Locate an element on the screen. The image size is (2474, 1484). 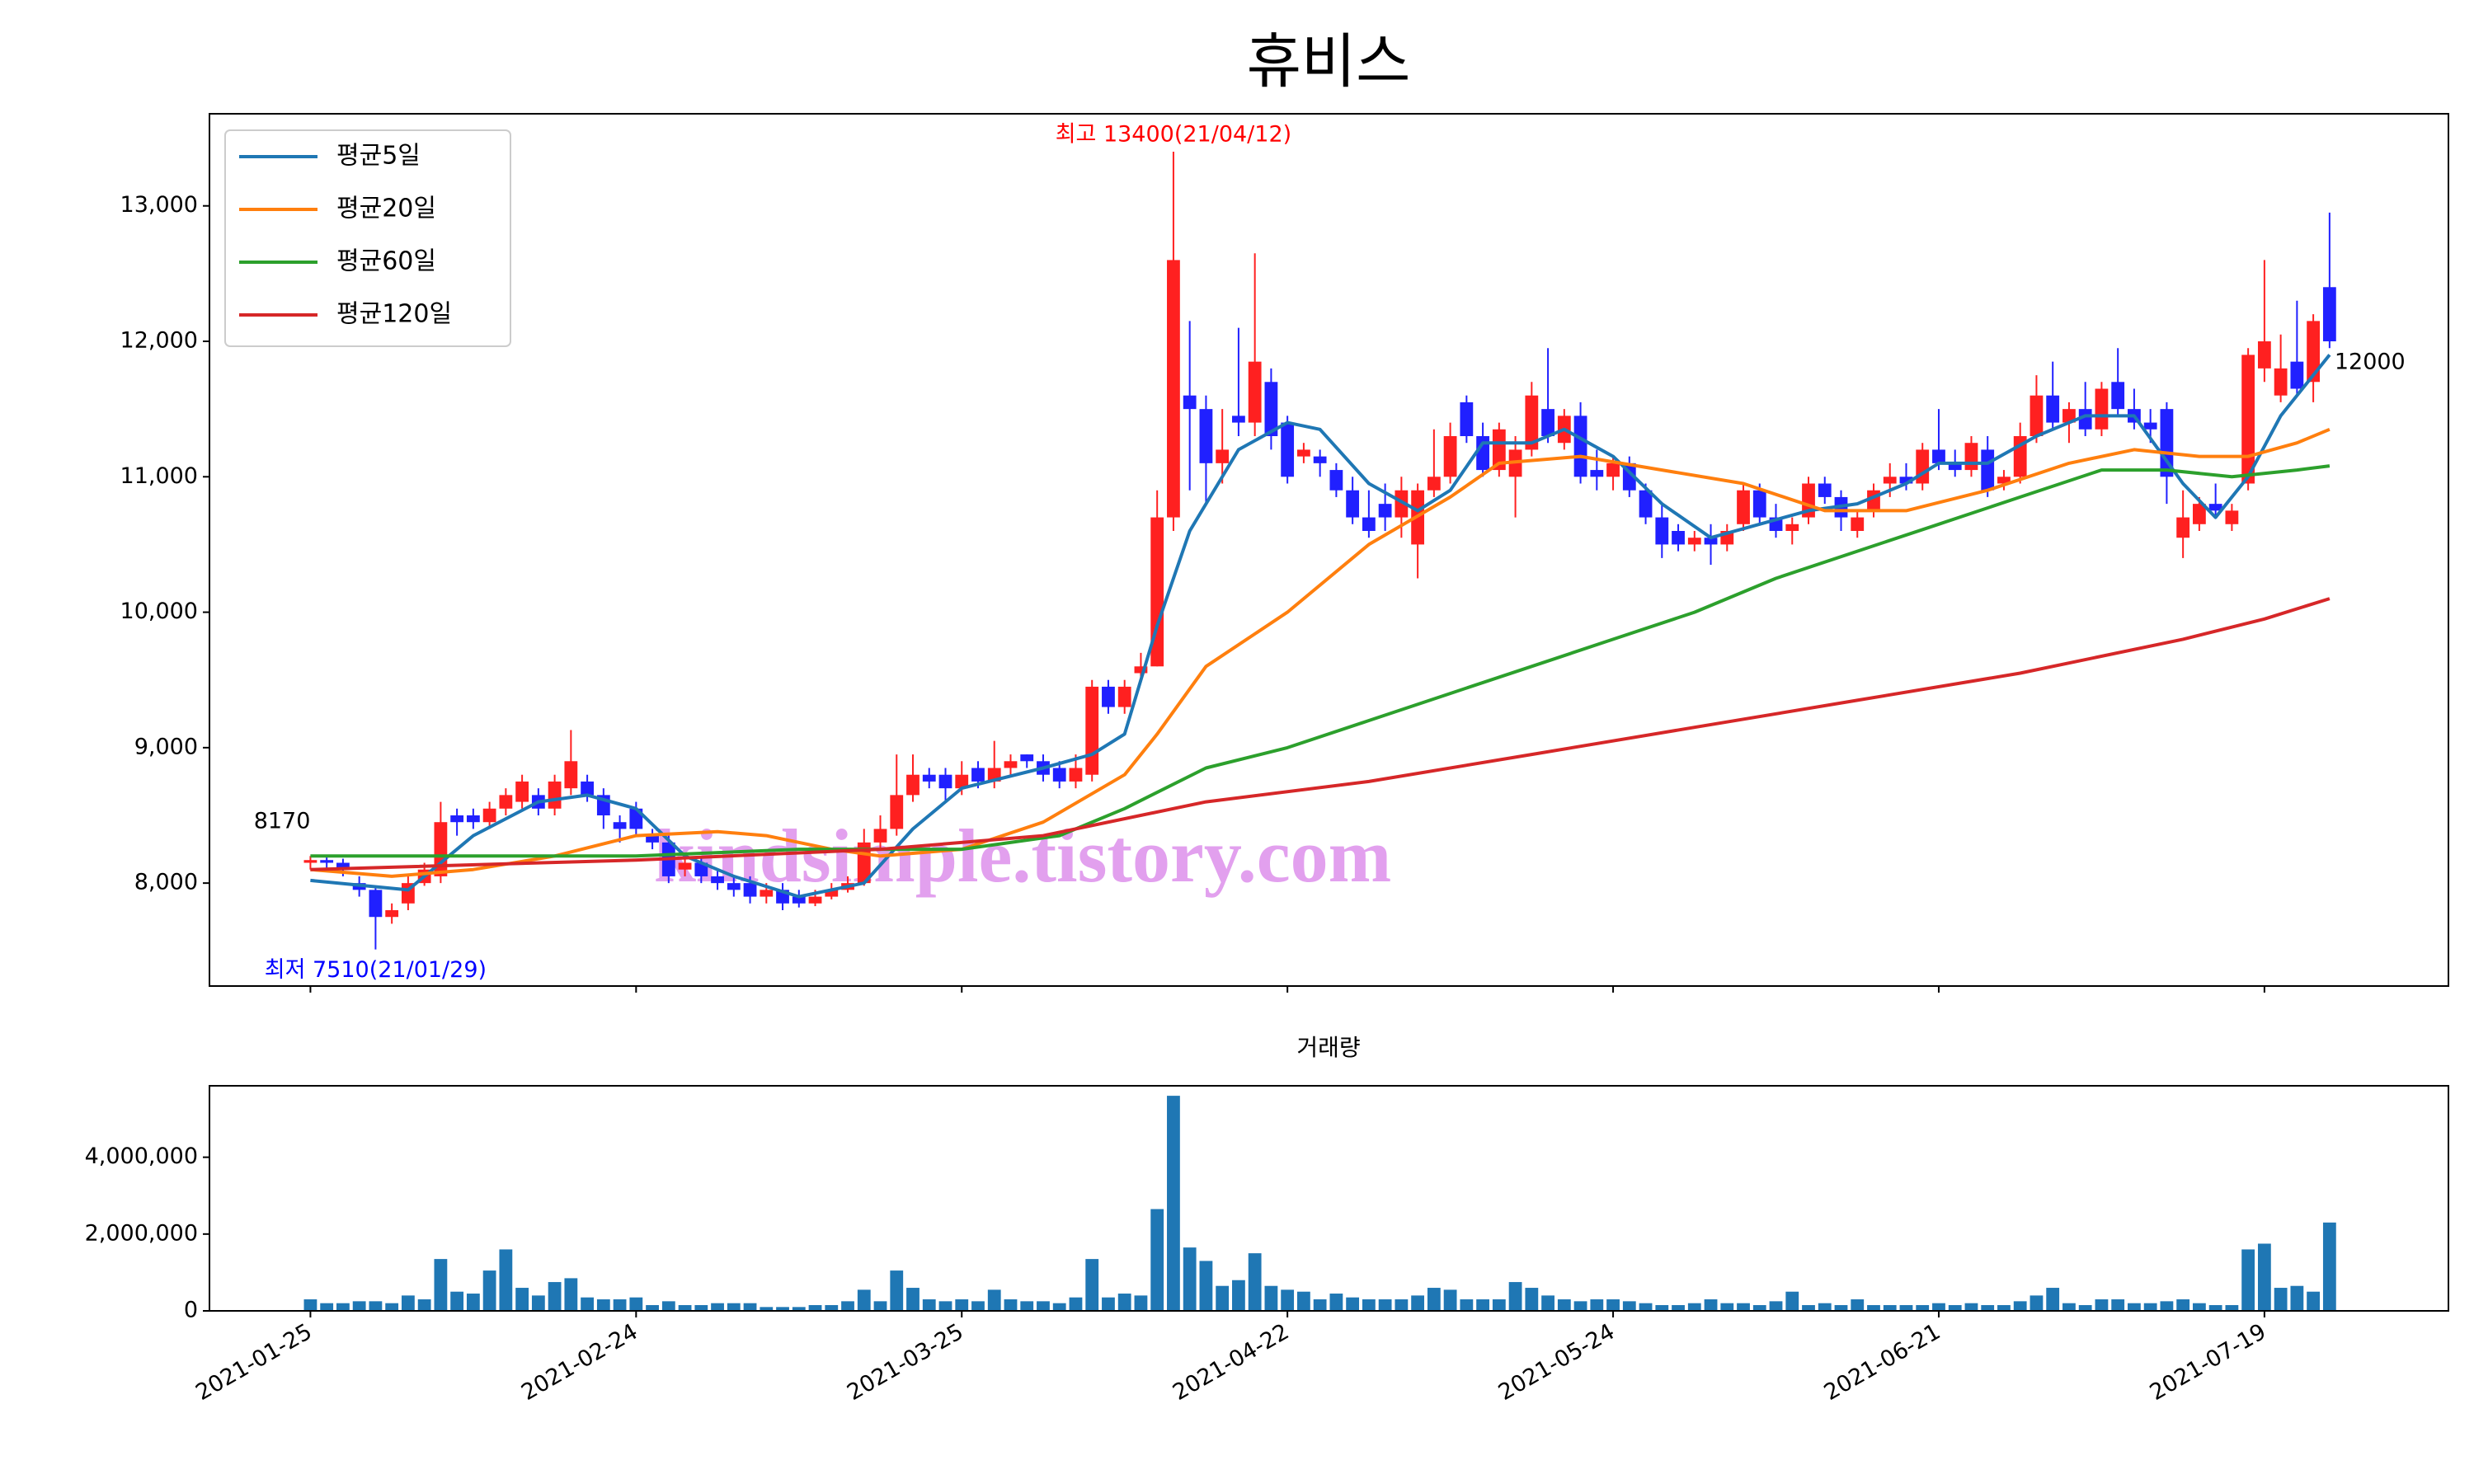
plot-frame is located at coordinates (1329, 1198).